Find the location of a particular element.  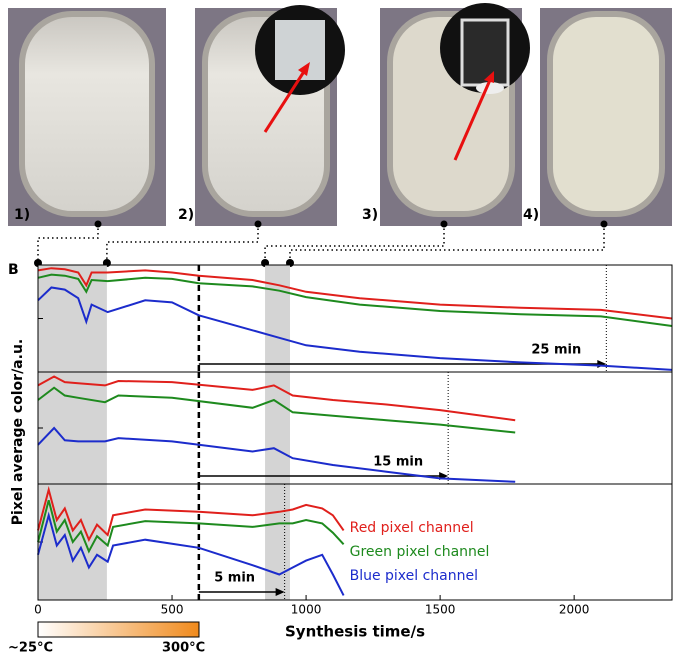

inset-vial is located at coordinates (485, 52).